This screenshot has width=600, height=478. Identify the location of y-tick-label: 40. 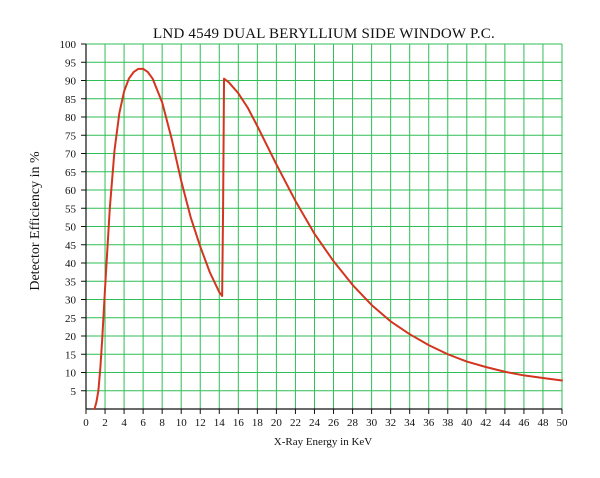
(71, 264).